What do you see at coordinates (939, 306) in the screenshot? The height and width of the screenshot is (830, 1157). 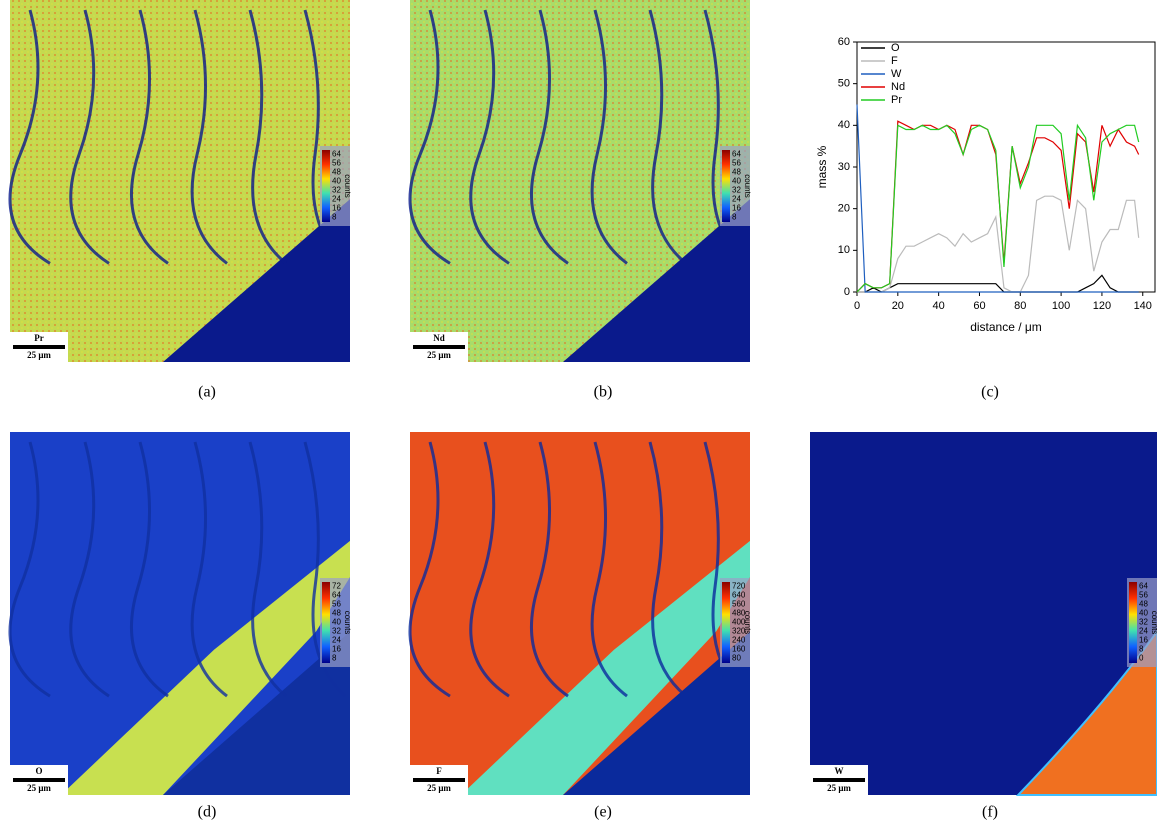 I see `x-tick-label: 40` at bounding box center [939, 306].